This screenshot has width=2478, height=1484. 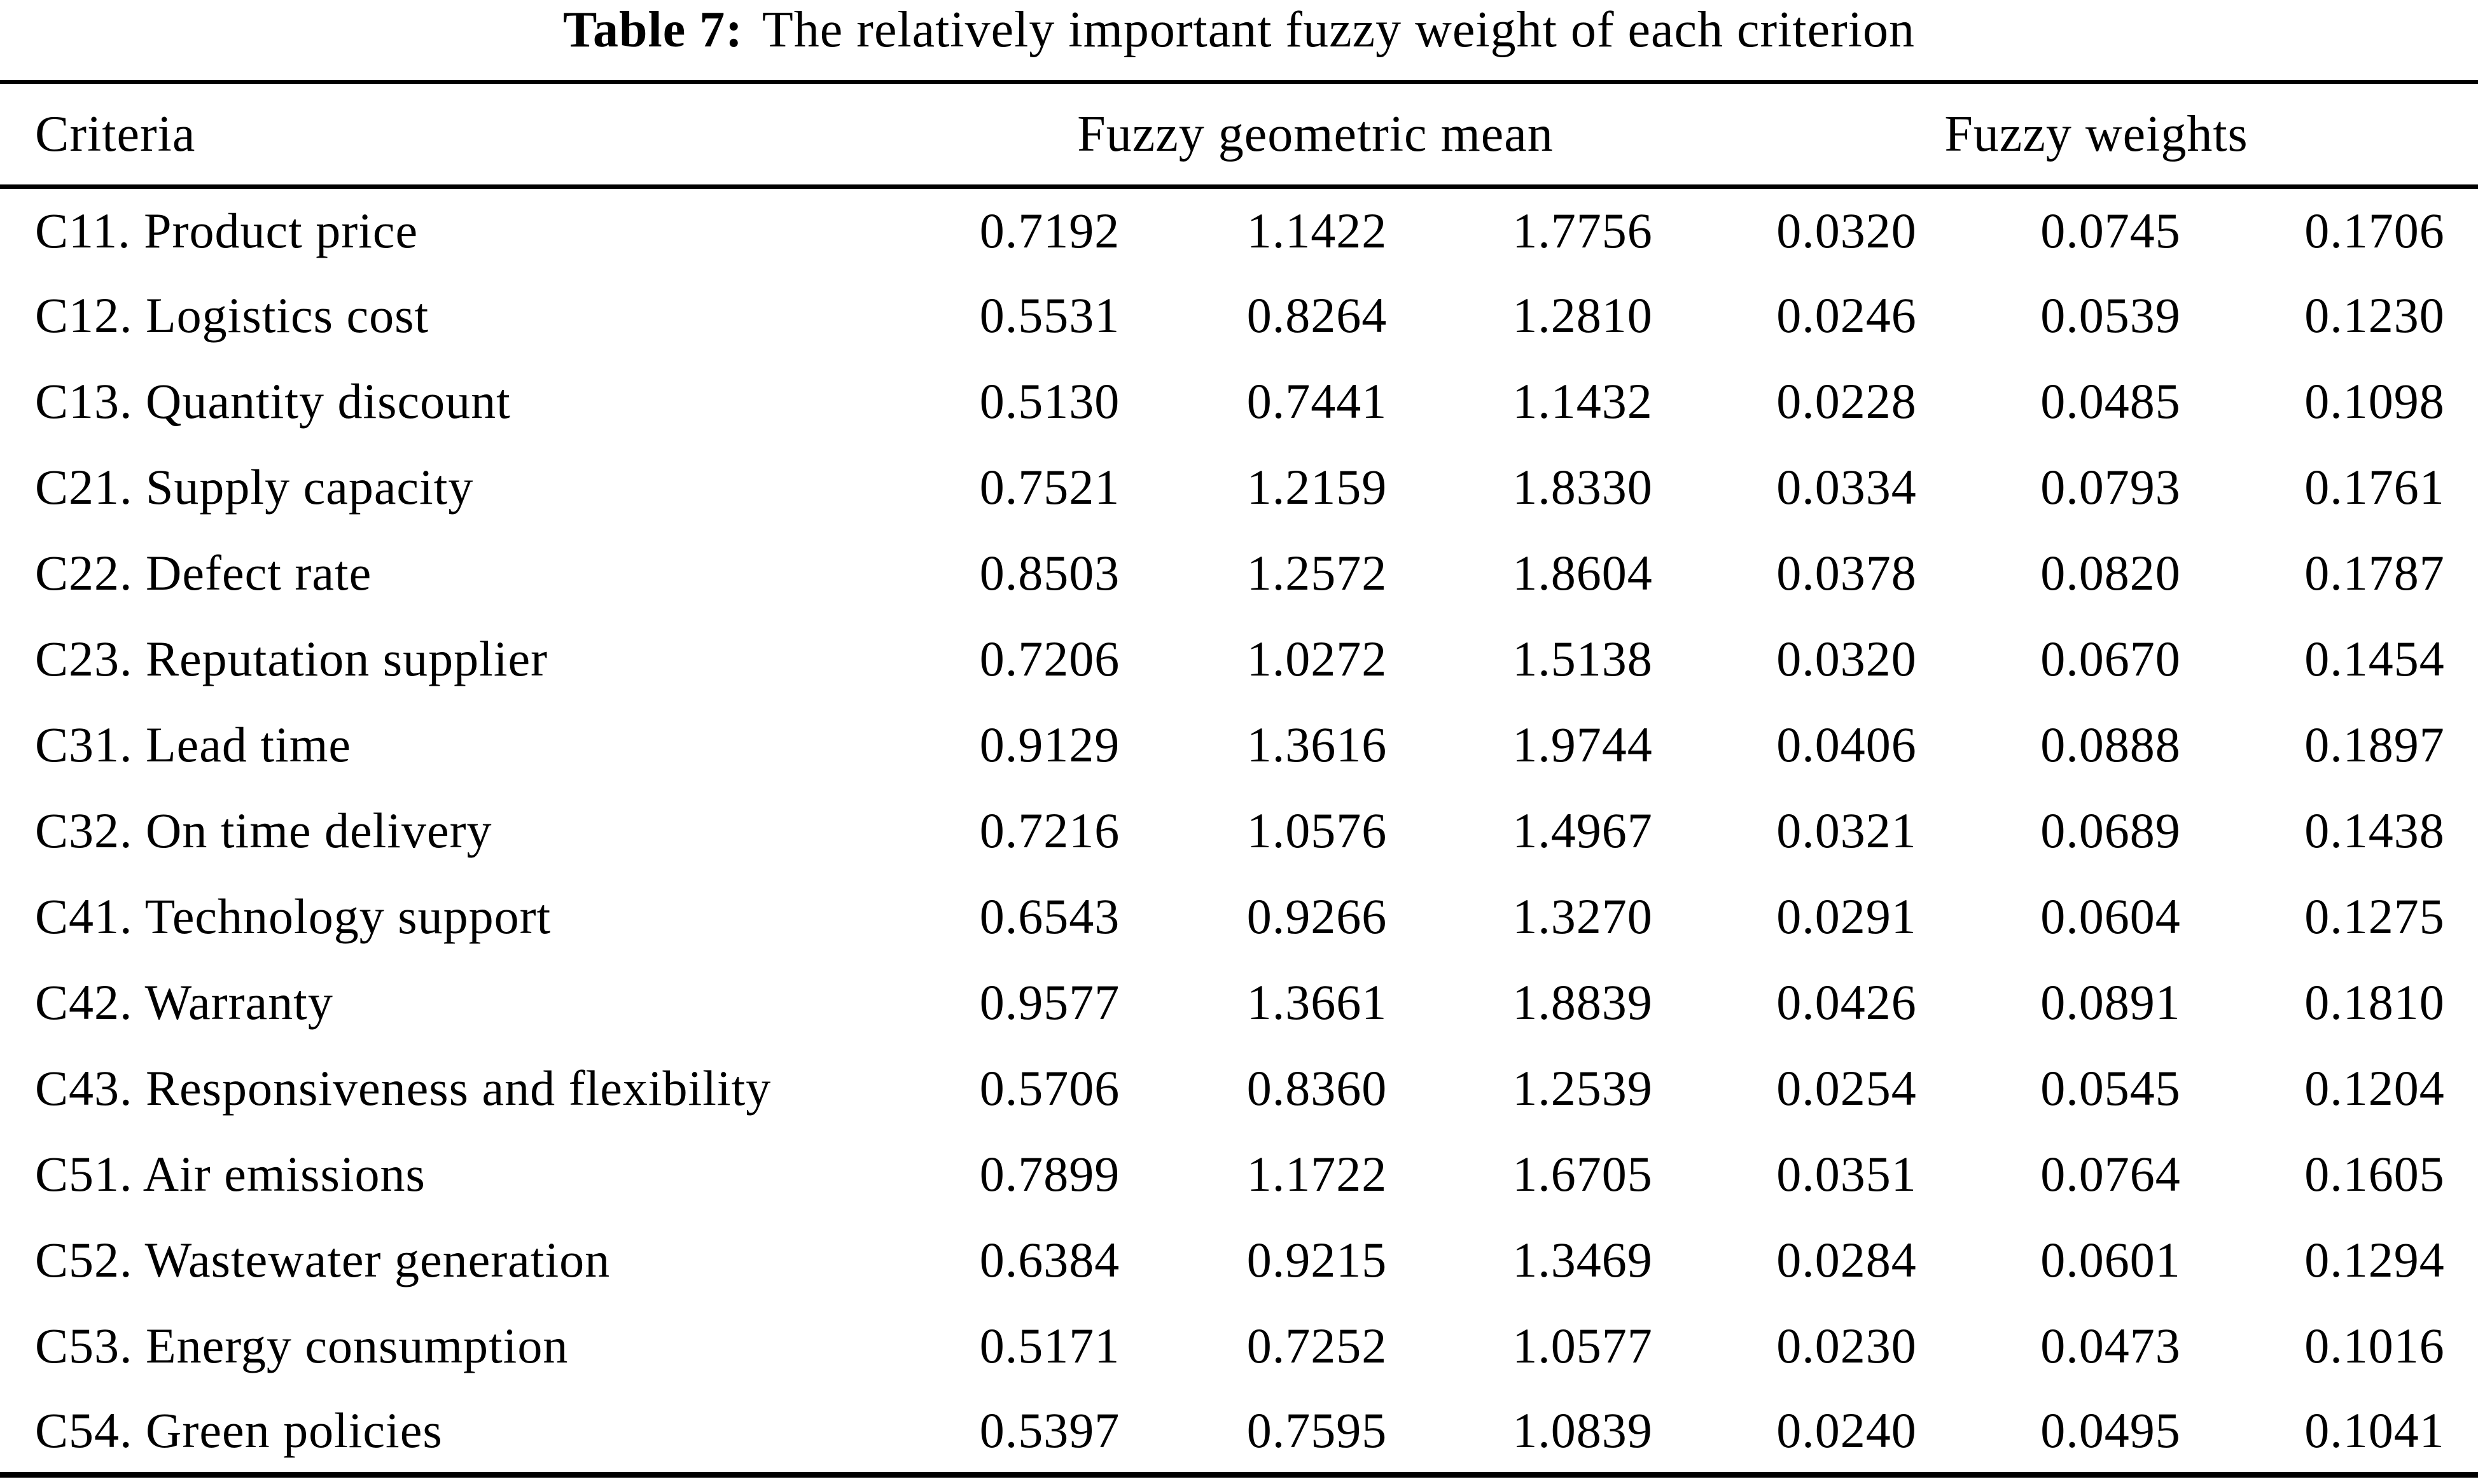 I want to click on geometric-mean-high-cell: 1.3270, so click(x=1582, y=916).